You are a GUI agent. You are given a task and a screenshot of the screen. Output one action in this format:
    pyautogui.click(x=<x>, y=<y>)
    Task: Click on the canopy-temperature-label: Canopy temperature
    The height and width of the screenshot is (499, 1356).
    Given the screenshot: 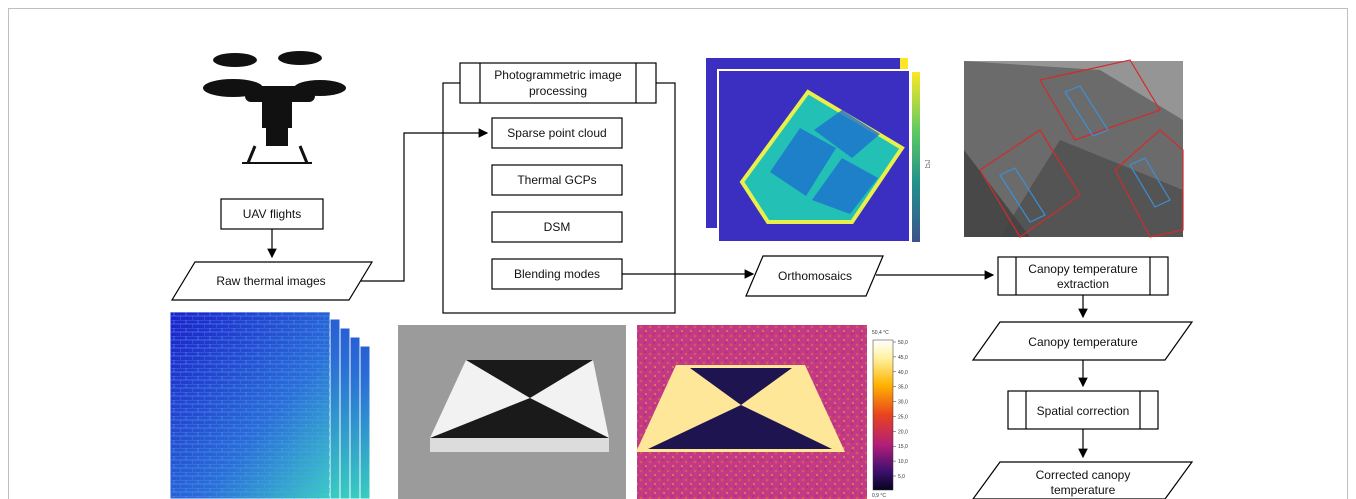 What is the action you would take?
    pyautogui.click(x=1083, y=342)
    